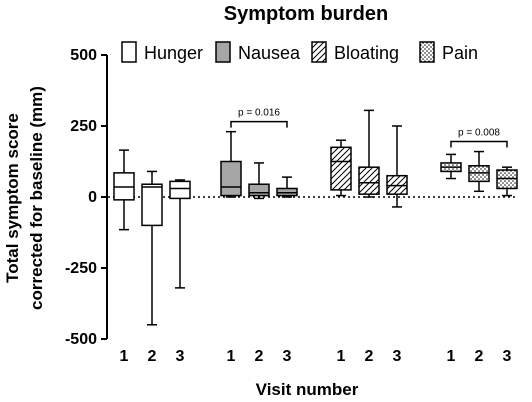 The image size is (532, 402). I want to click on x-axis-label: Visit number, so click(307, 389).